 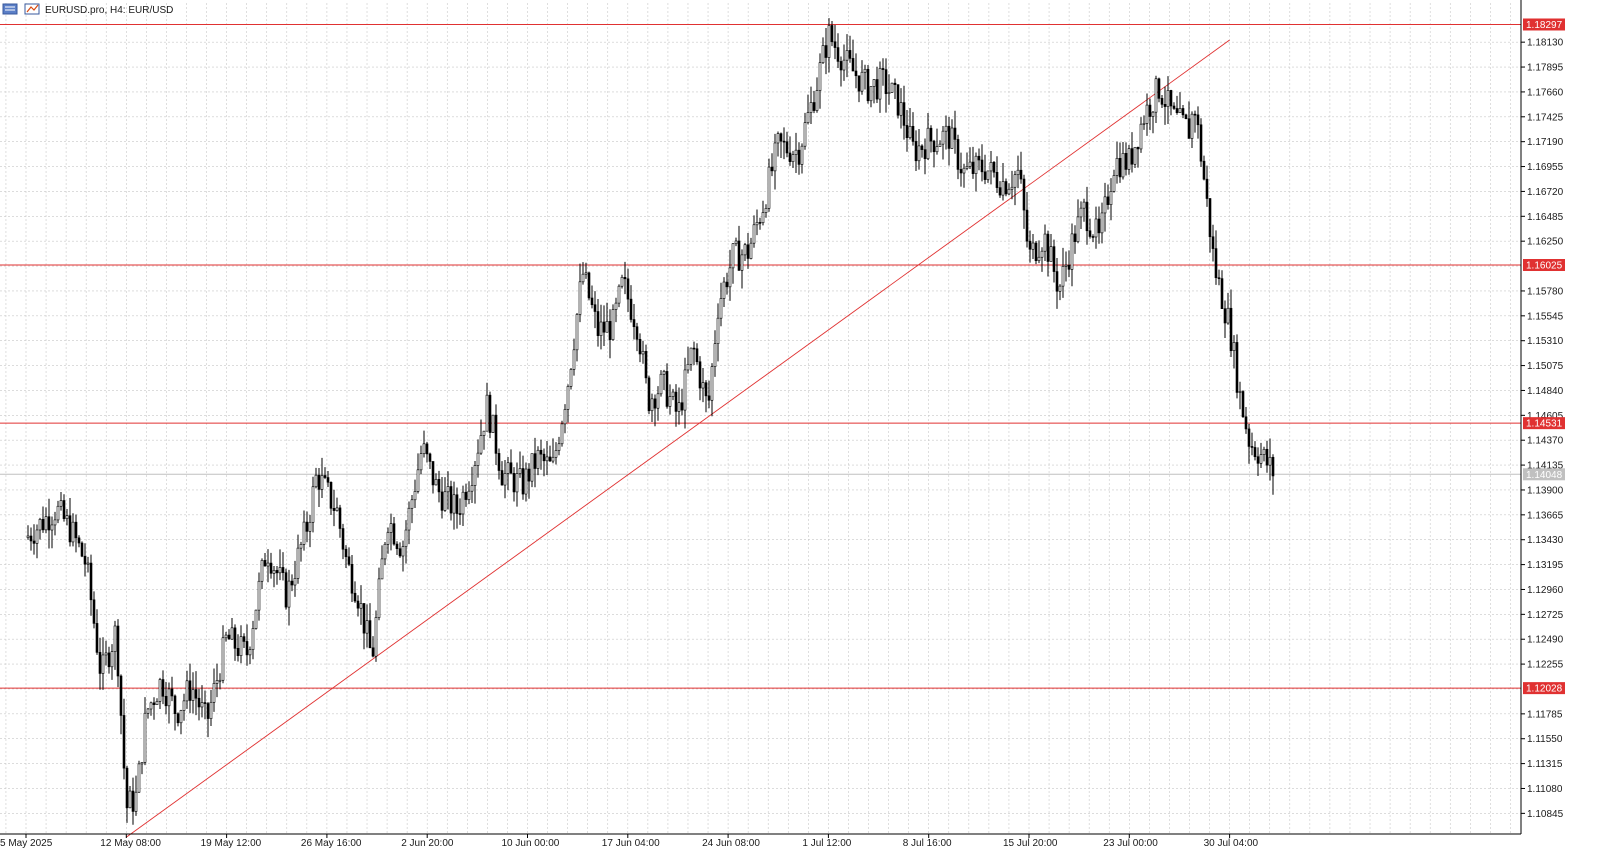 I want to click on y-tick-label: 1.16720, so click(x=1545, y=192).